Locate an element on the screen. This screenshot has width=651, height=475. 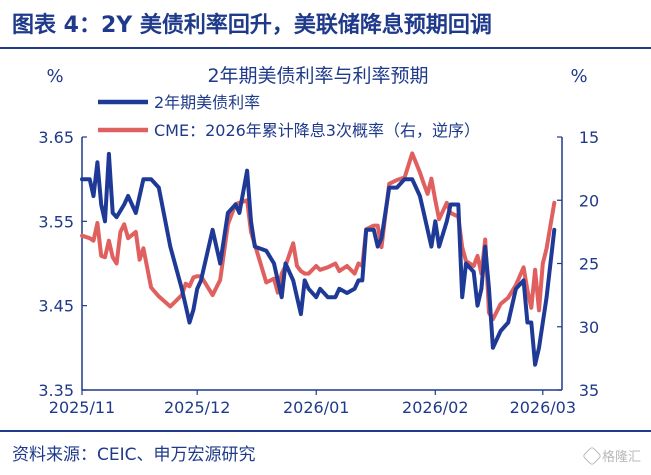
watermark-text: 格隆汇 is located at coordinates (621, 457).